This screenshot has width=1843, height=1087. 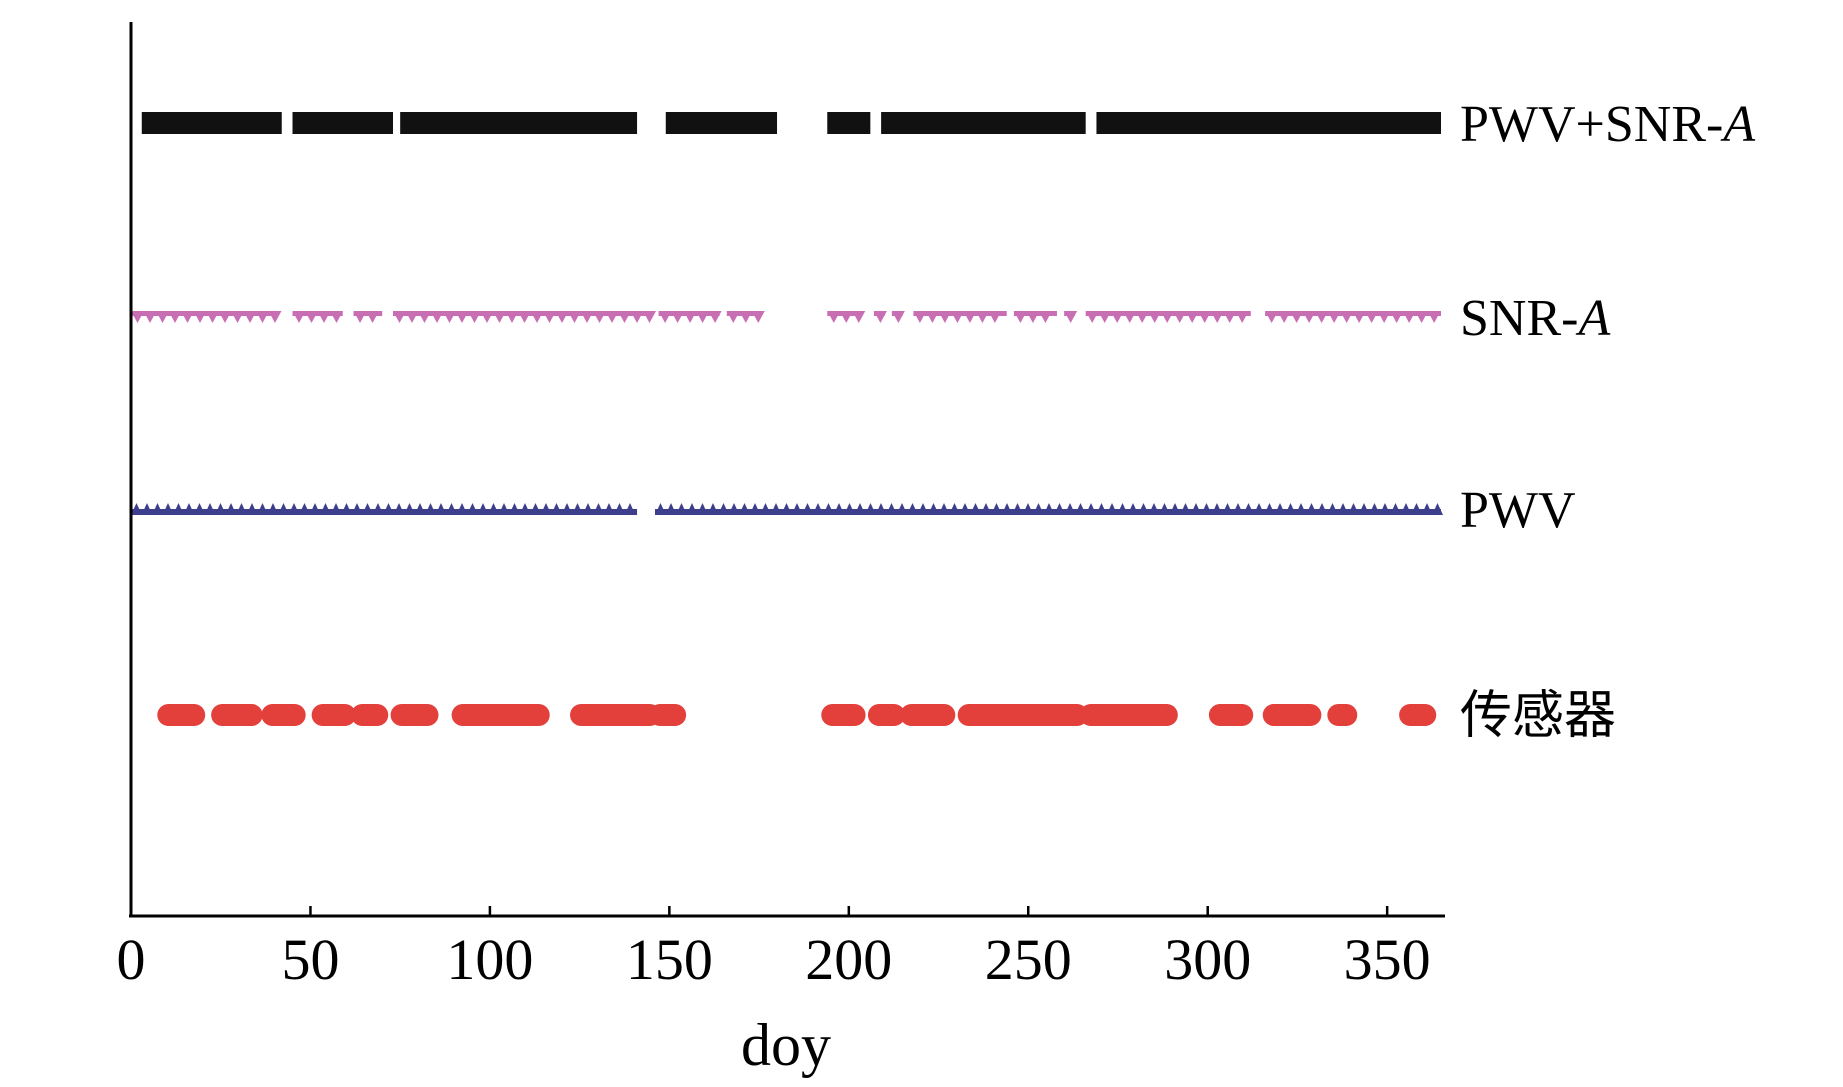 I want to click on x-tick-label: 100, so click(x=489, y=959).